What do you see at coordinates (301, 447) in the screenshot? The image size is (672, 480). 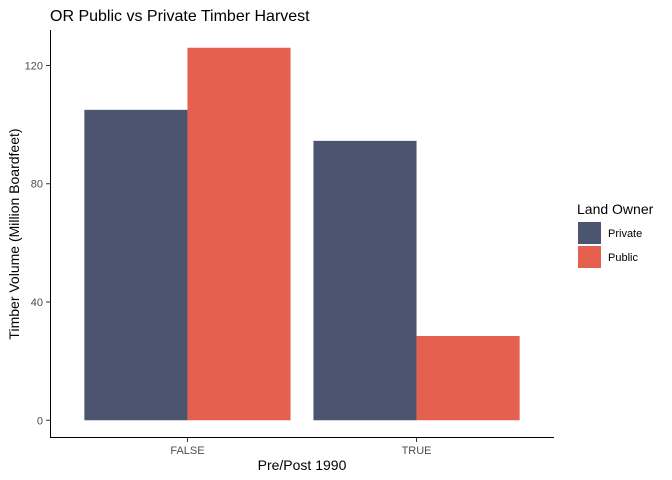 I see `x-axis-ticks: FALSE TRUE` at bounding box center [301, 447].